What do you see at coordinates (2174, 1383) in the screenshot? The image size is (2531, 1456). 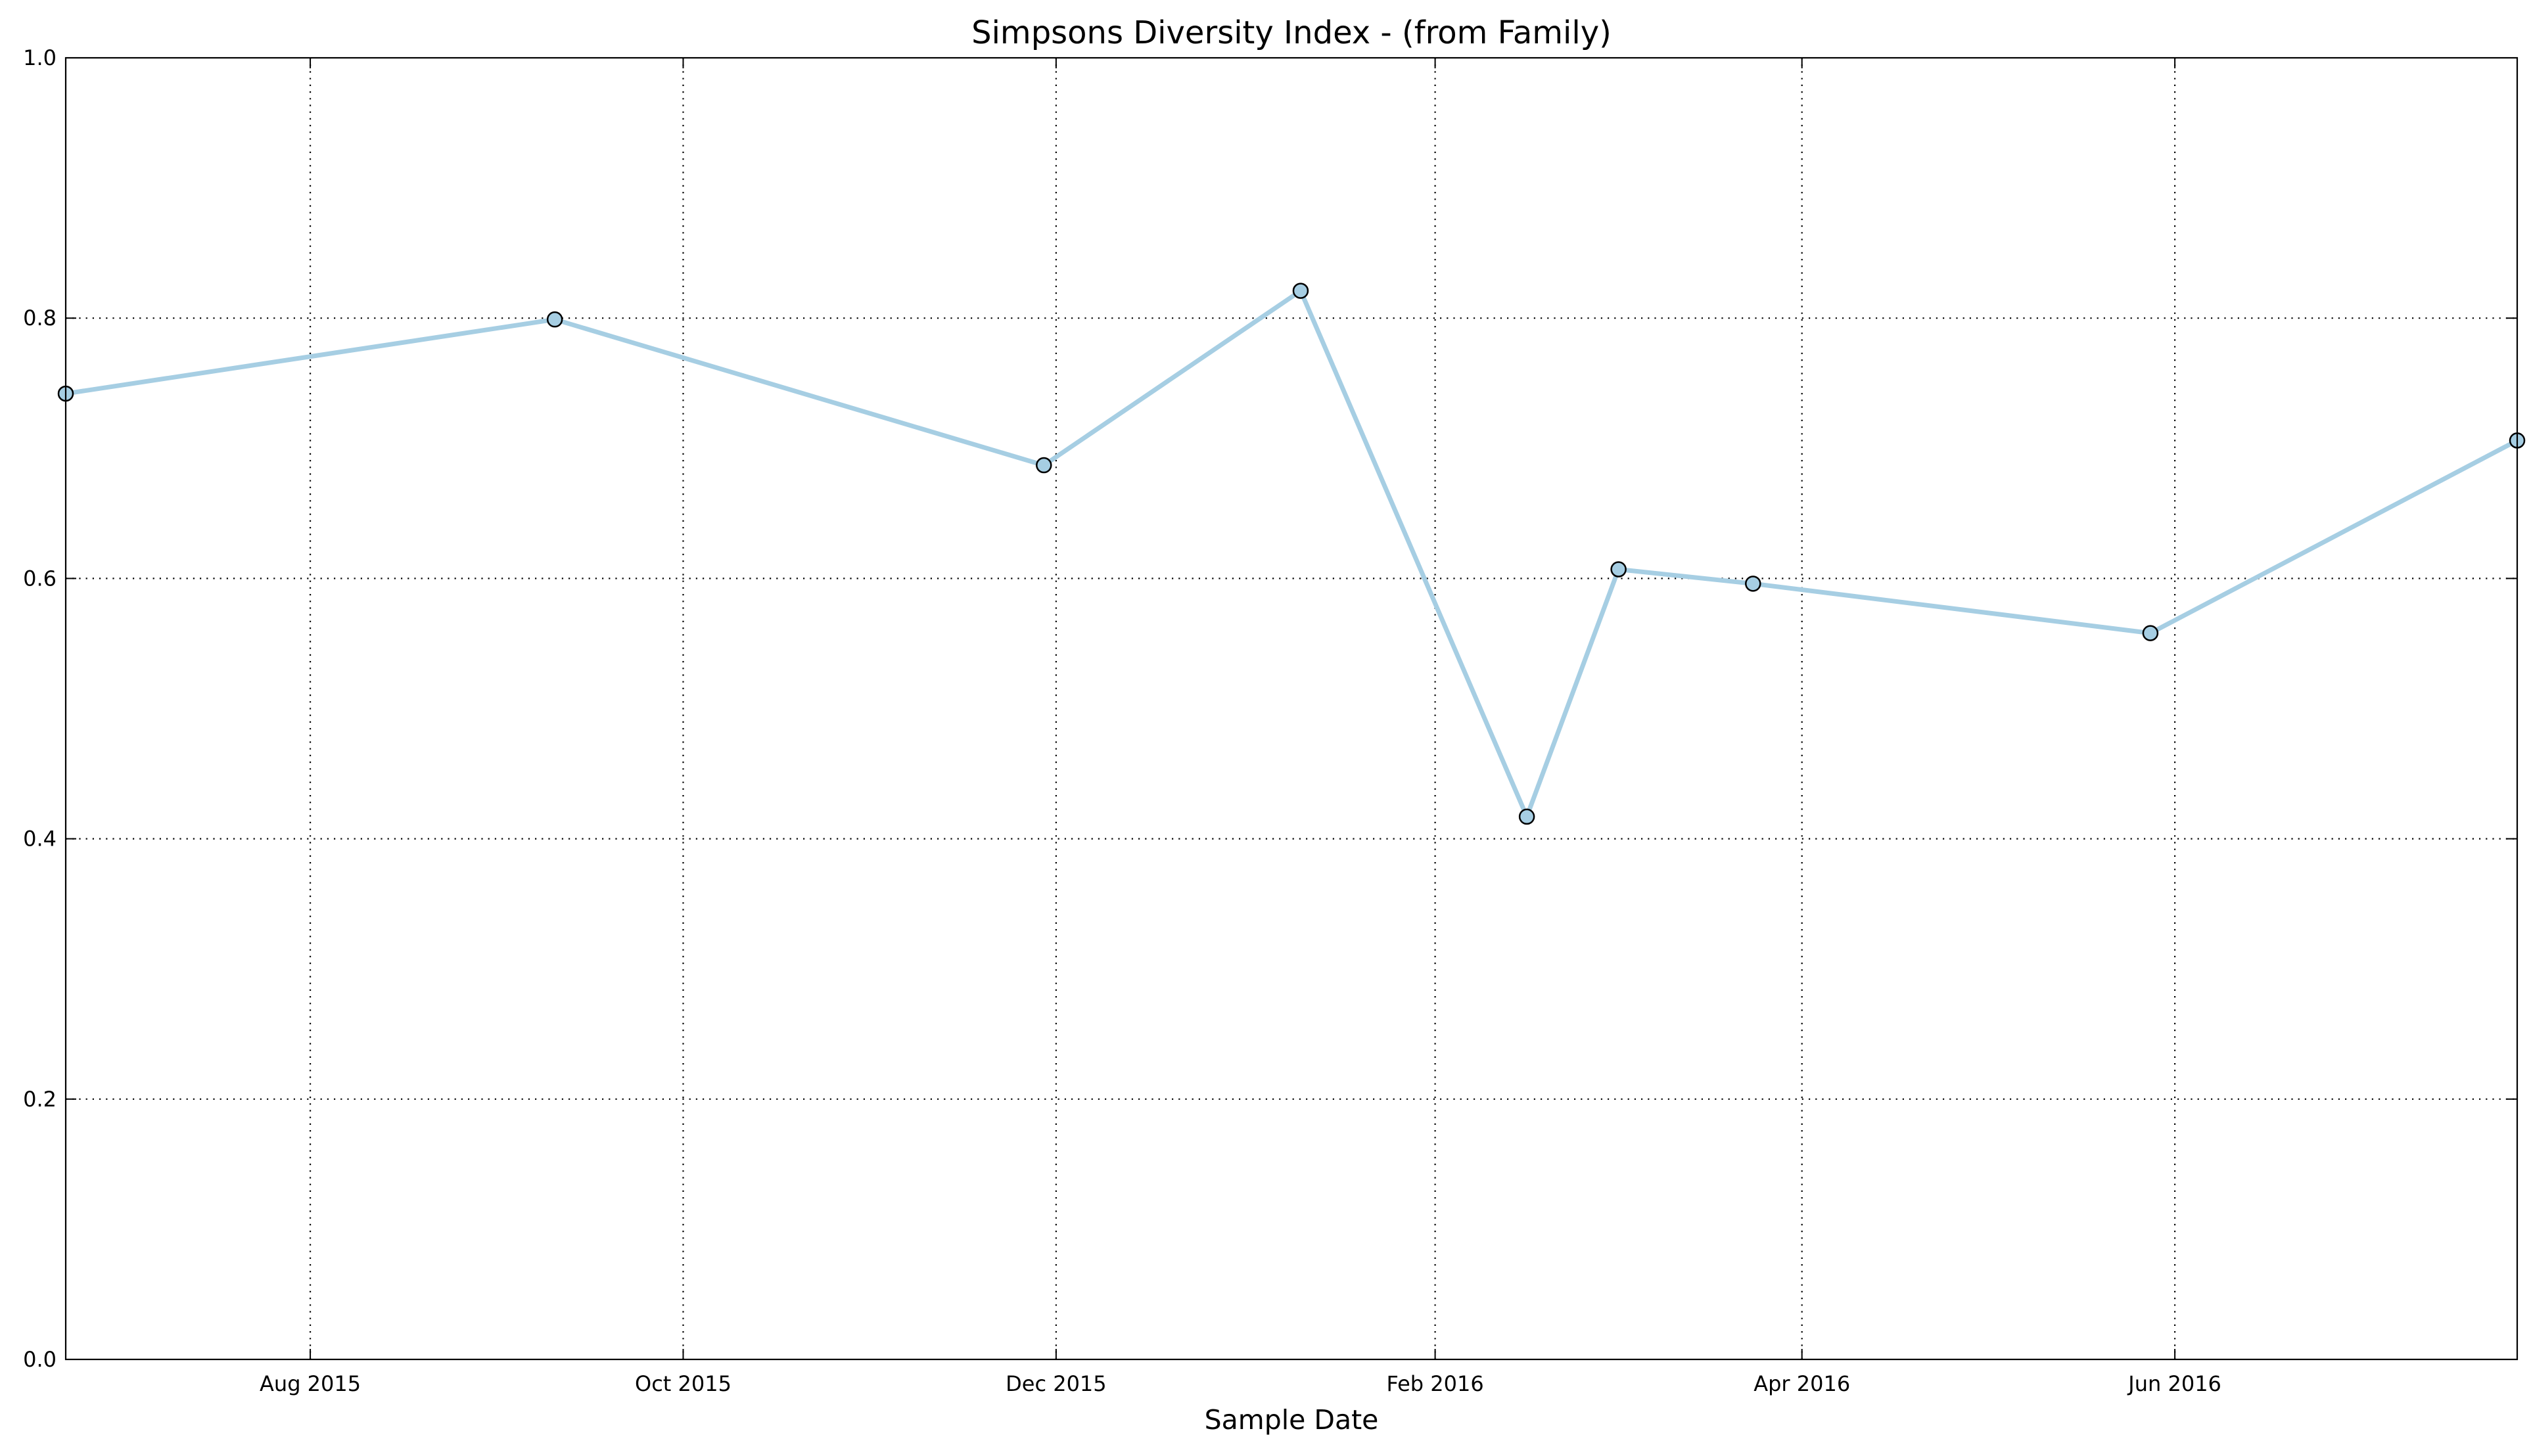 I see `x-tick-label: Jun 2016` at bounding box center [2174, 1383].